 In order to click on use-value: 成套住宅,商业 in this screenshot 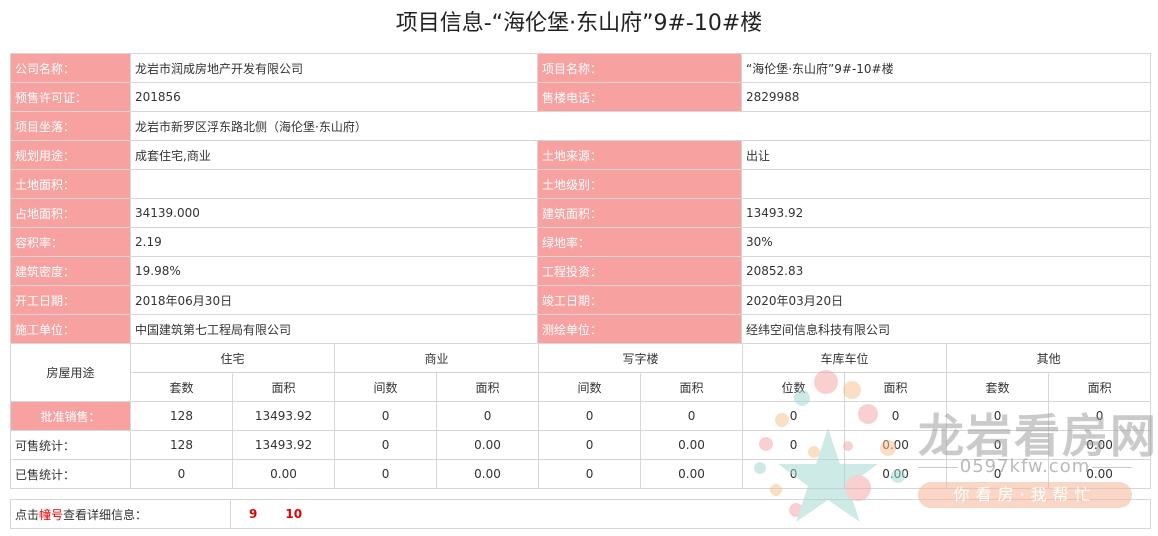, I will do `click(334, 155)`.